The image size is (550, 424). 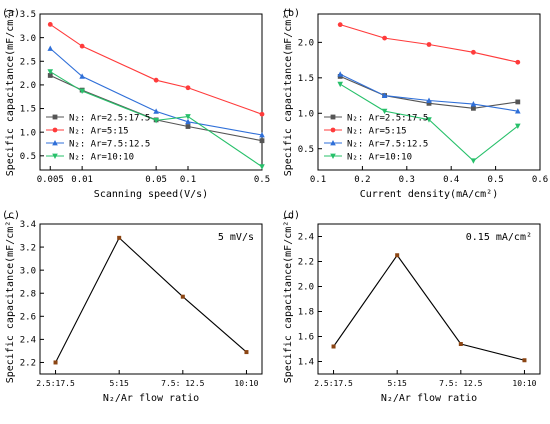 I want to click on x-tick-label: 0.01, so click(x=82, y=180).